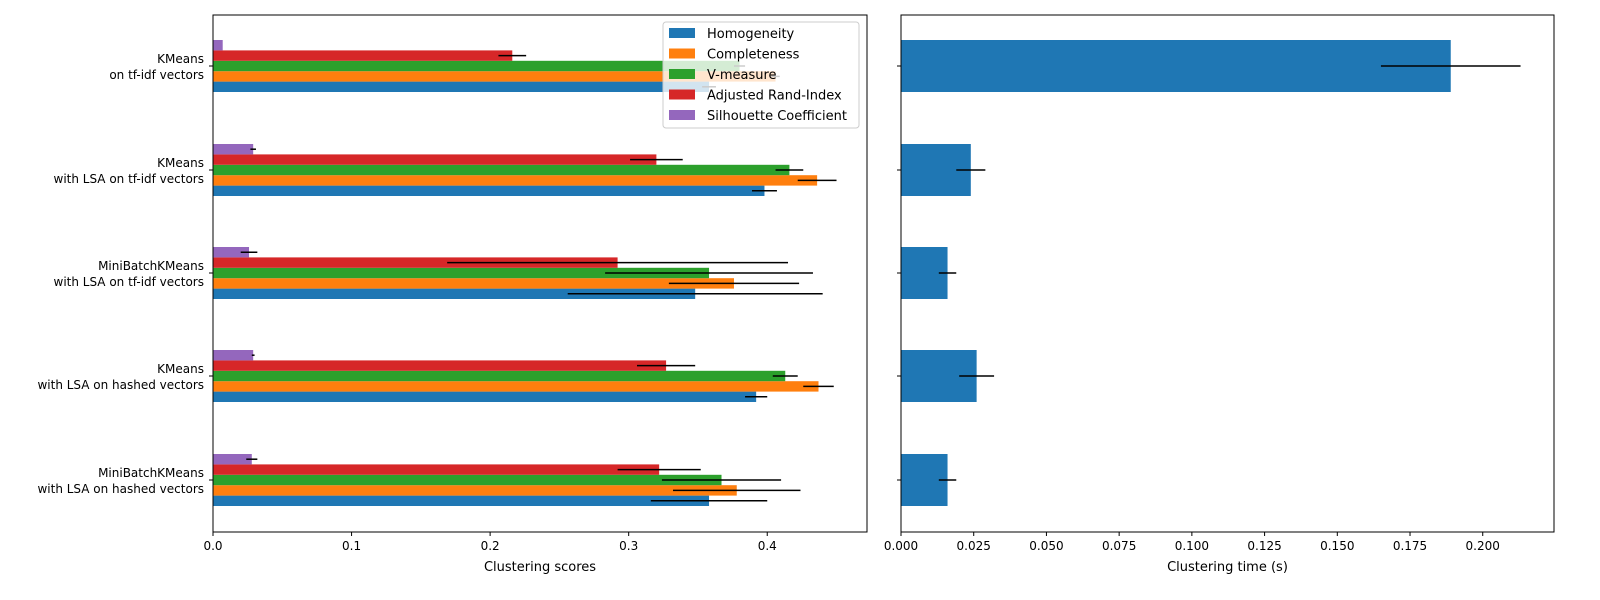 The width and height of the screenshot is (1600, 600). I want to click on x-tick-label: 0.075, so click(1119, 546).